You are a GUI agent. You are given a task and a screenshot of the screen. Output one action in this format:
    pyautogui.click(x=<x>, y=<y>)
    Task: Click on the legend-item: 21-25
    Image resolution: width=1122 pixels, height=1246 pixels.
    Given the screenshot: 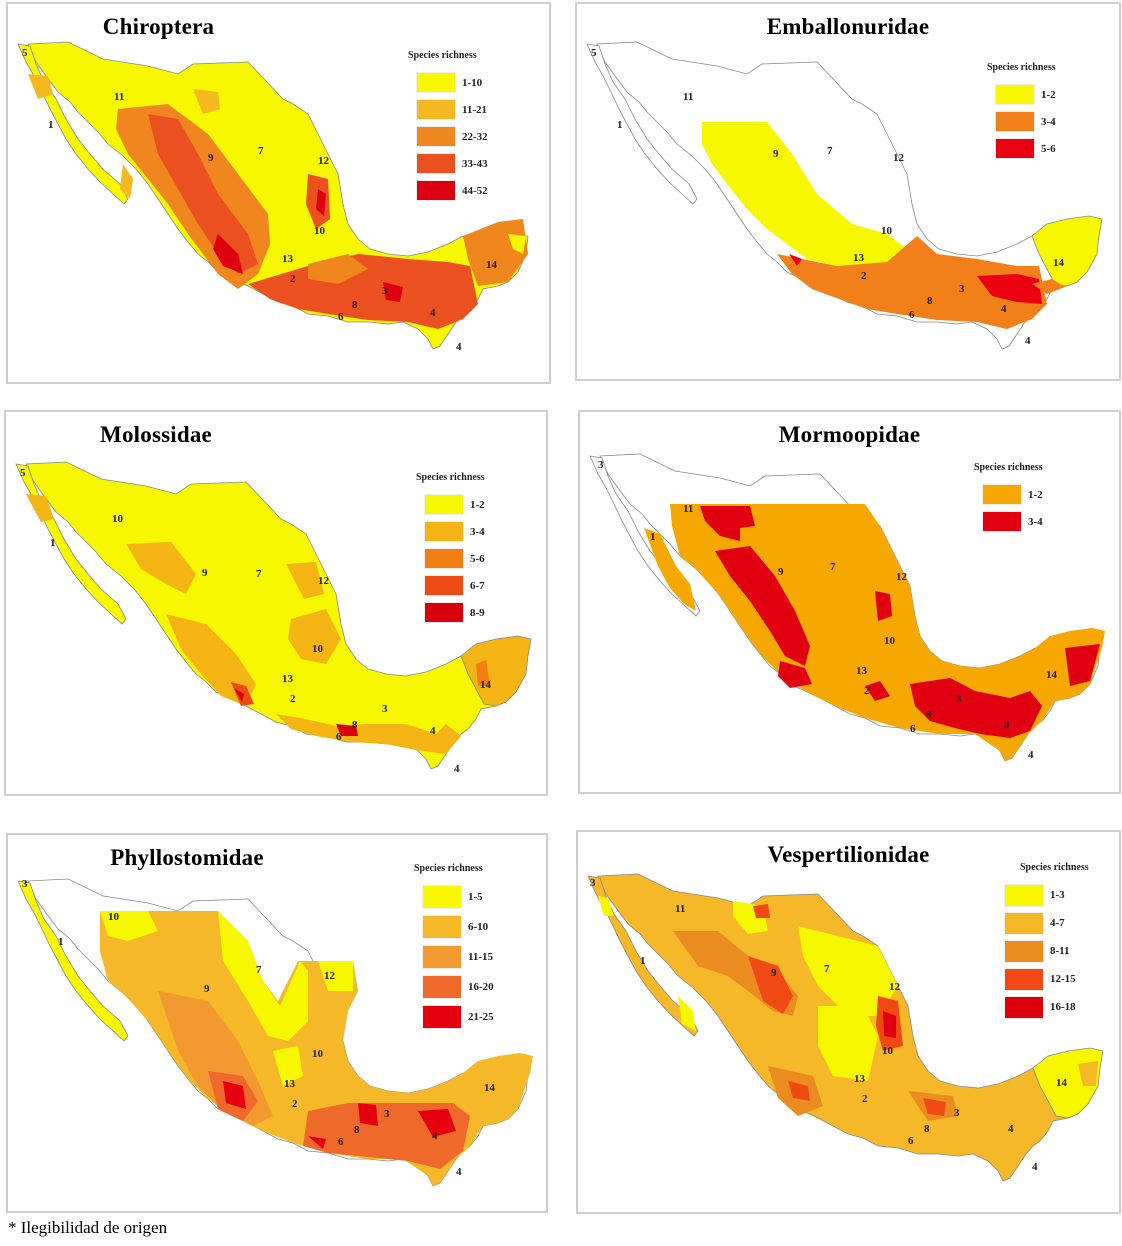 What is the action you would take?
    pyautogui.click(x=454, y=1017)
    